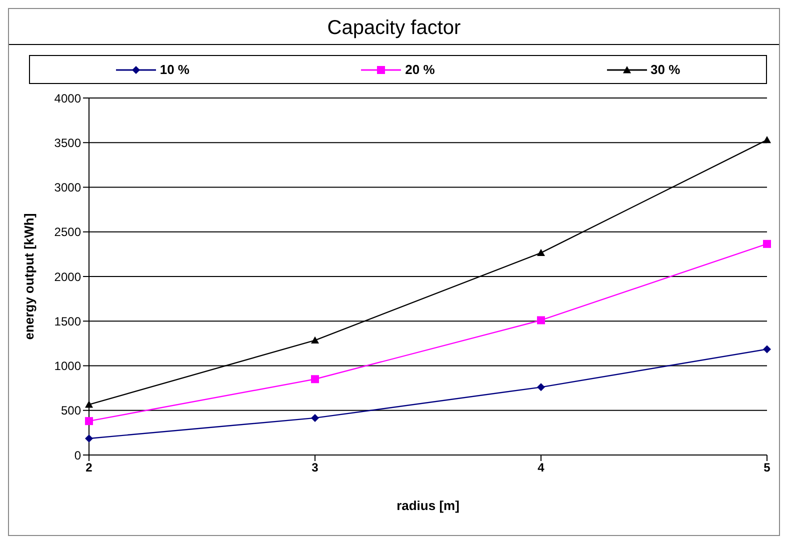 The height and width of the screenshot is (550, 786). I want to click on y-tick-label: 3000, so click(68, 187).